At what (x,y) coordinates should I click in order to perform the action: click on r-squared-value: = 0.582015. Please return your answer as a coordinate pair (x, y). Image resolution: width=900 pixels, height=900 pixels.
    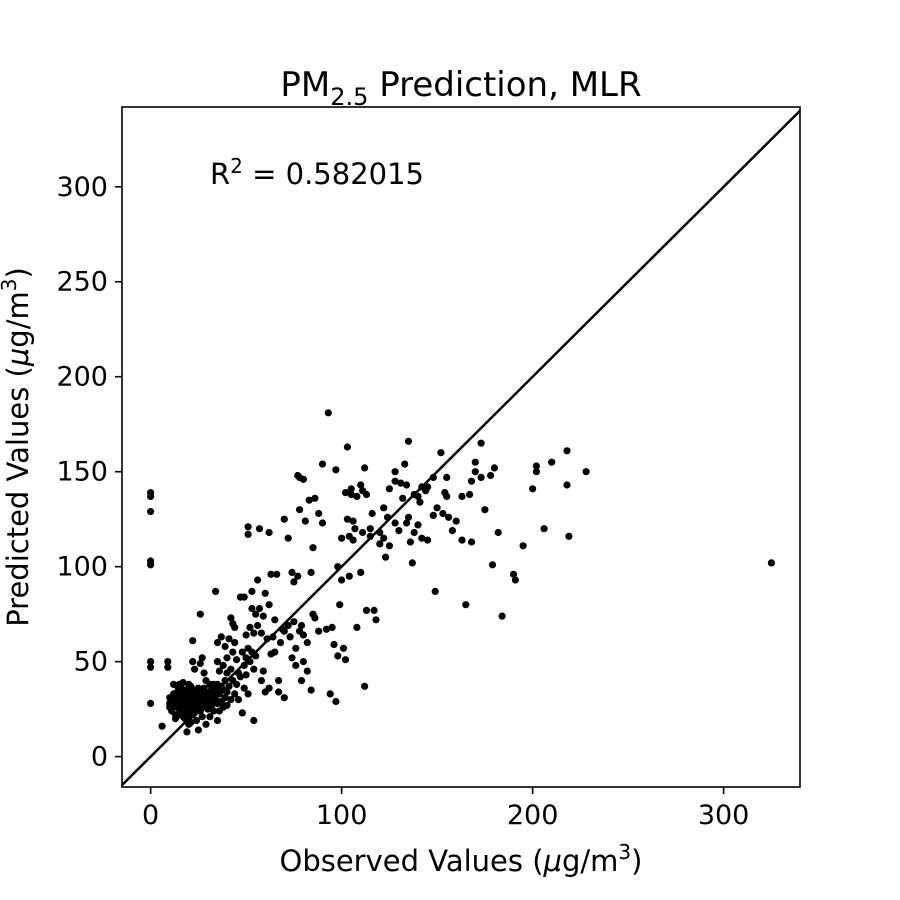
    Looking at the image, I should click on (333, 174).